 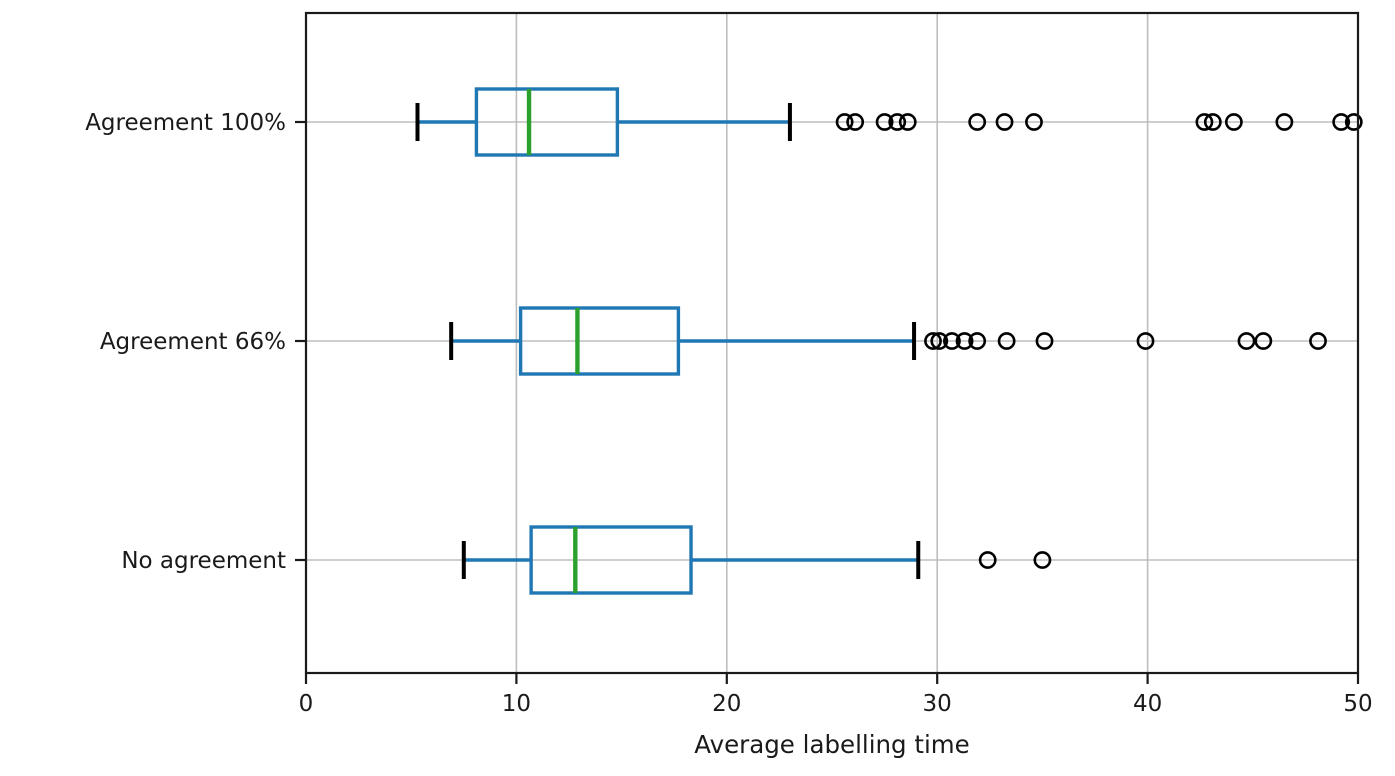 I want to click on y-category-label: Agreement 100%, so click(x=185, y=123).